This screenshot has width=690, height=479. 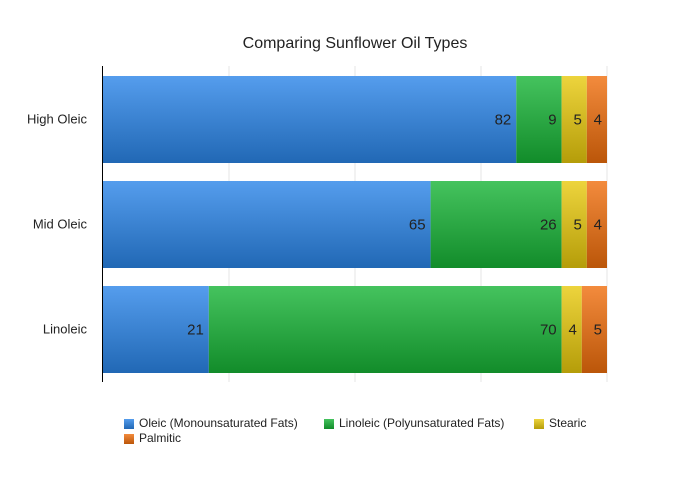 I want to click on legend-label-palmitic: Palmitic, so click(x=160, y=438).